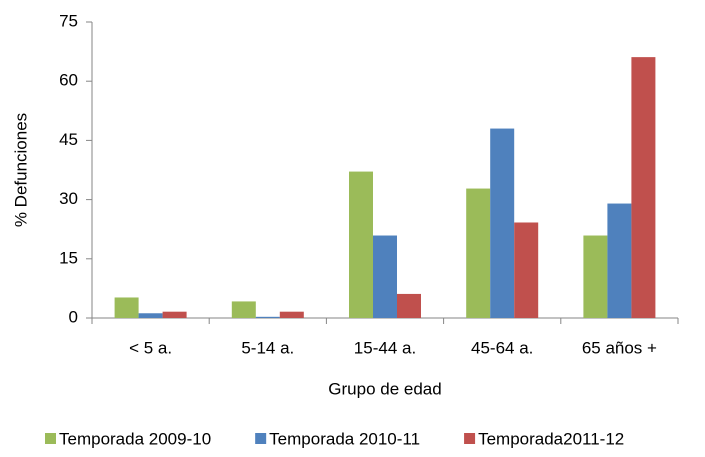 The height and width of the screenshot is (457, 705). What do you see at coordinates (551, 438) in the screenshot?
I see `legend-label: Temporada2011-12` at bounding box center [551, 438].